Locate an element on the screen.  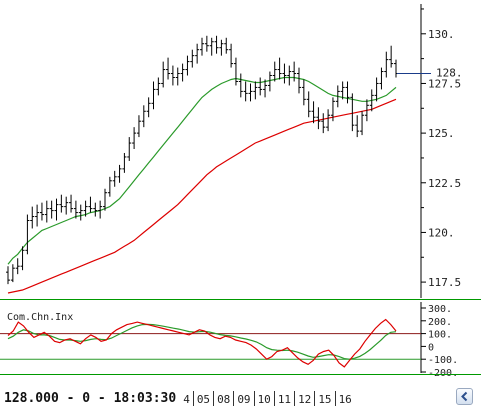
date-tick-label: 09 is located at coordinates (243, 398).